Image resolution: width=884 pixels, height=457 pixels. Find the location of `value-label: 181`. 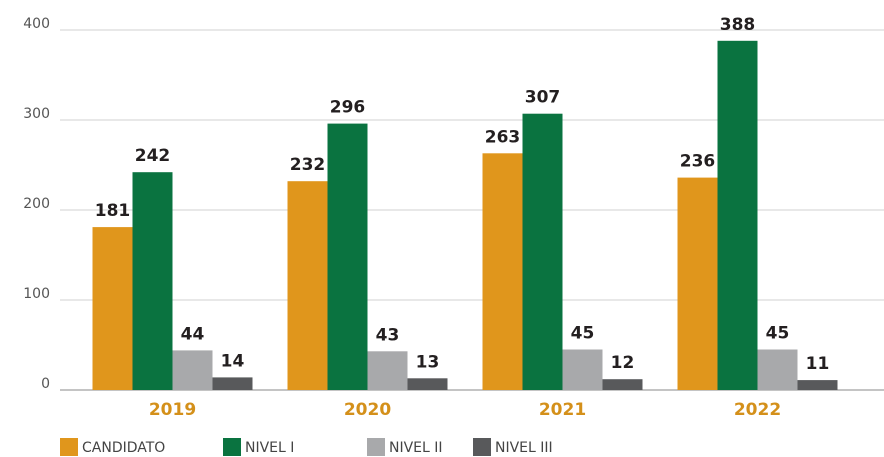

value-label: 181 is located at coordinates (113, 211).